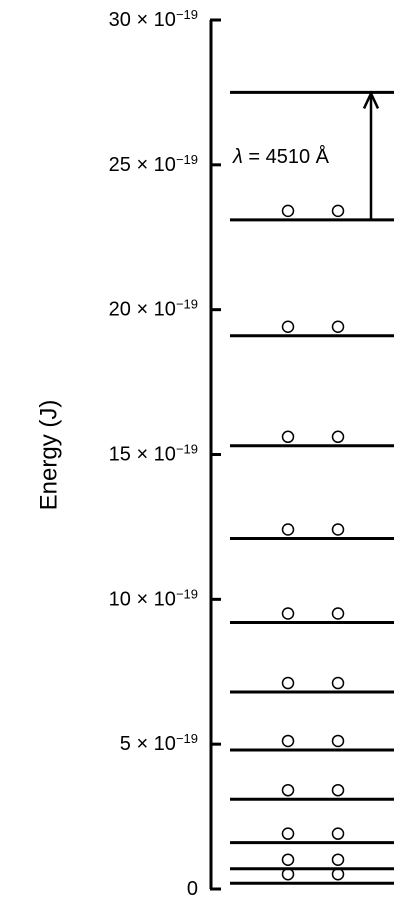 This screenshot has width=394, height=908. I want to click on y-tick-label-main: 0, so click(192, 889).